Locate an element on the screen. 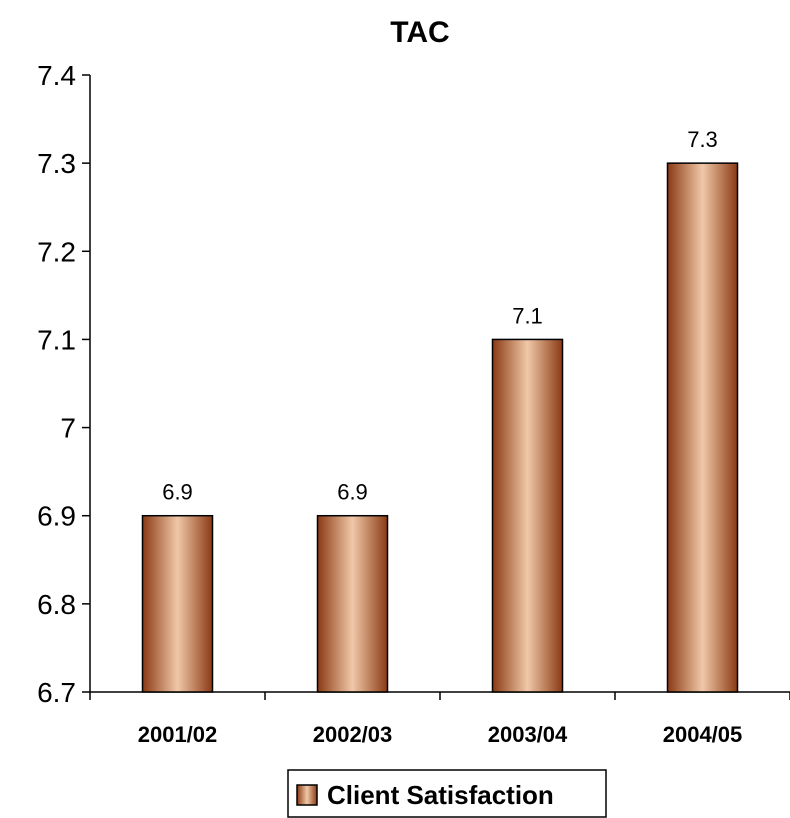 This screenshot has width=790, height=818. legend-box is located at coordinates (447, 793).